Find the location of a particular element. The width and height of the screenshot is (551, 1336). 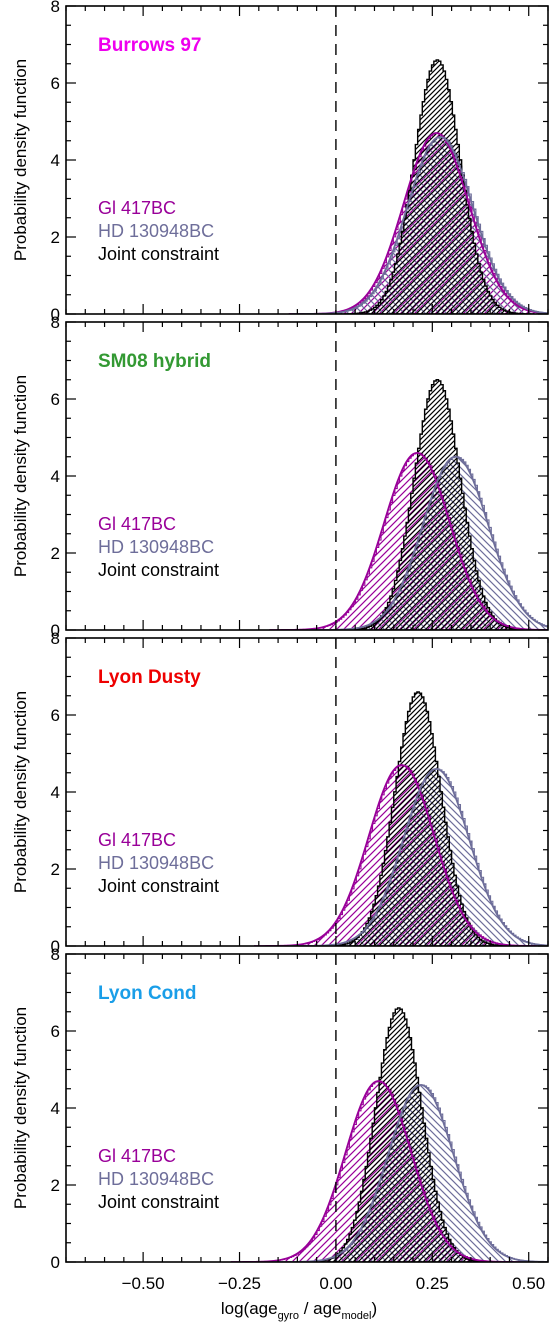

x-tick-label: 0.50 is located at coordinates (528, 1283).